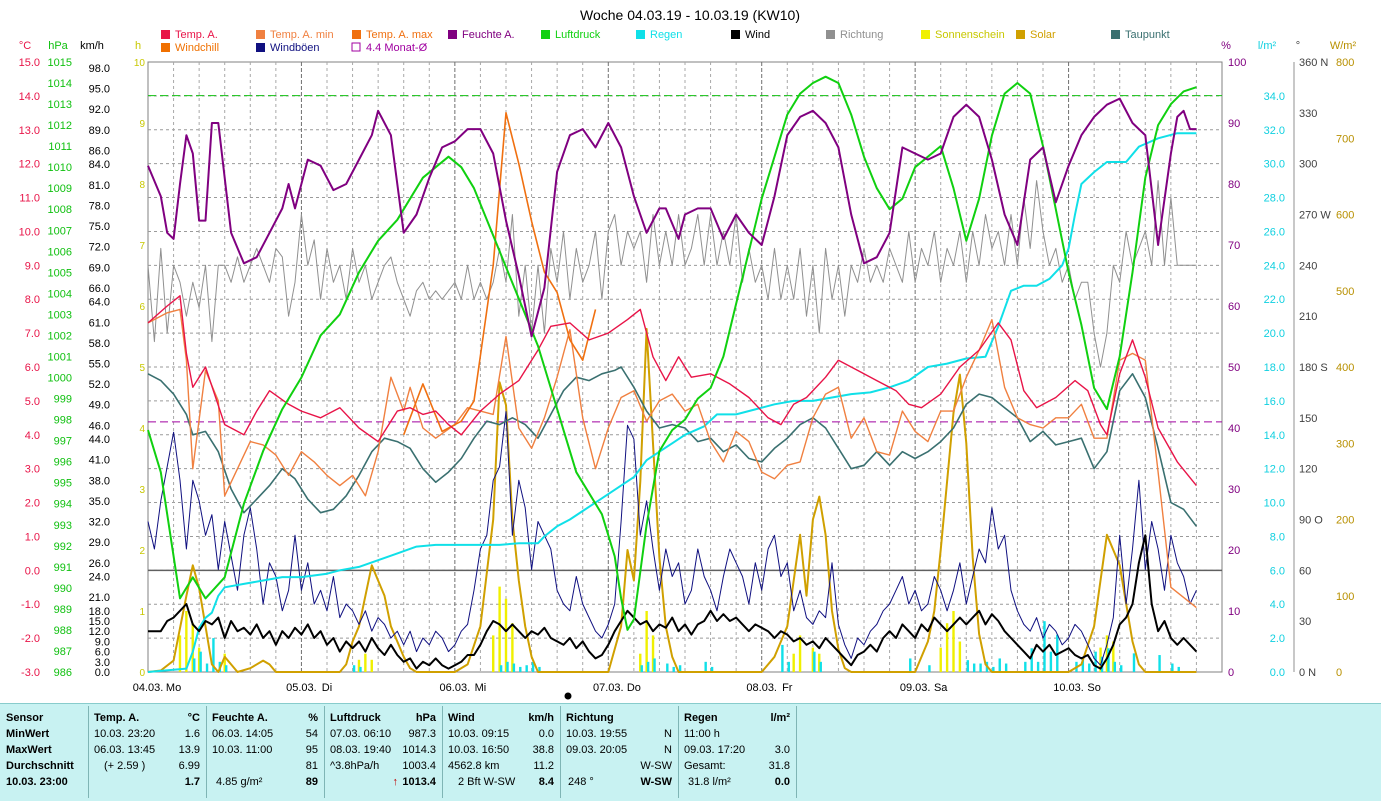  What do you see at coordinates (1277, 639) in the screenshot?
I see `rain-axis-tick: 2.0` at bounding box center [1277, 639].